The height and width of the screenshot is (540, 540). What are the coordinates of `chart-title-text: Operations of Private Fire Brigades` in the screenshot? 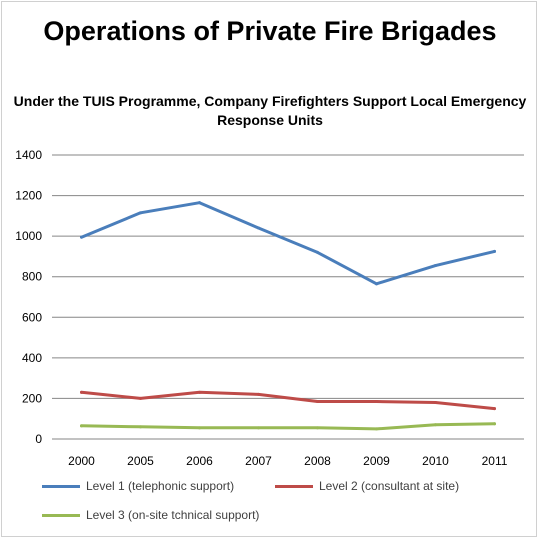 It's located at (270, 31).